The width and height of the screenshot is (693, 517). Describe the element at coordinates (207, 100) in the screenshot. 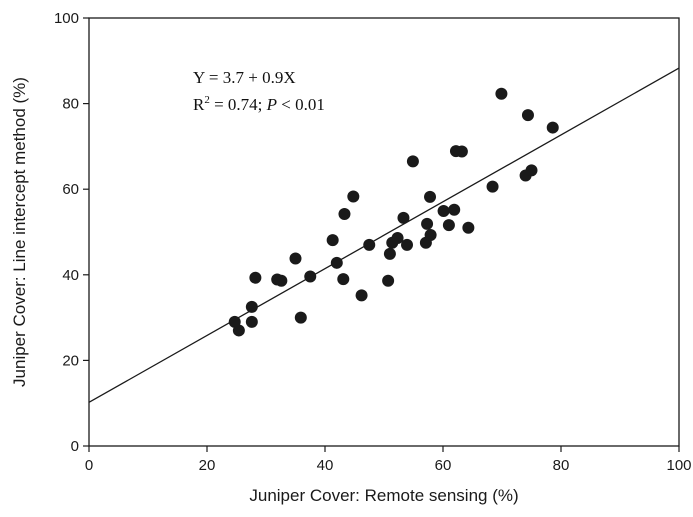

I see `r2-exponent: 2` at that location.